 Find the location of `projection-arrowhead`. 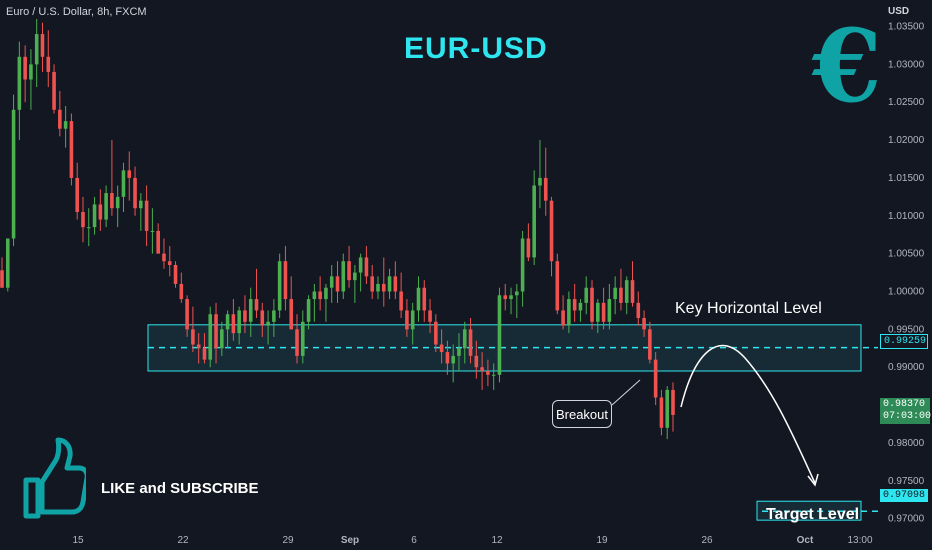

projection-arrowhead is located at coordinates (813, 480).